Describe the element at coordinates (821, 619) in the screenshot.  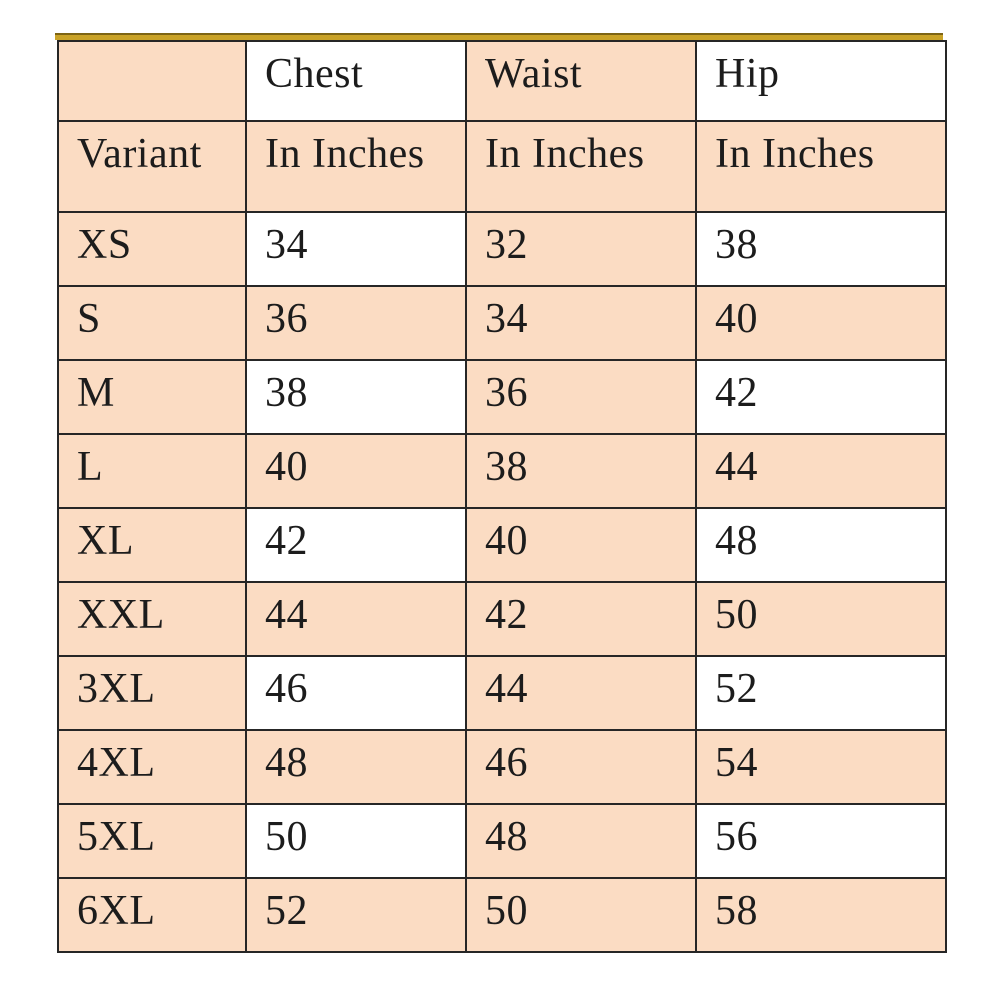
I see `hip-cell: 50` at that location.